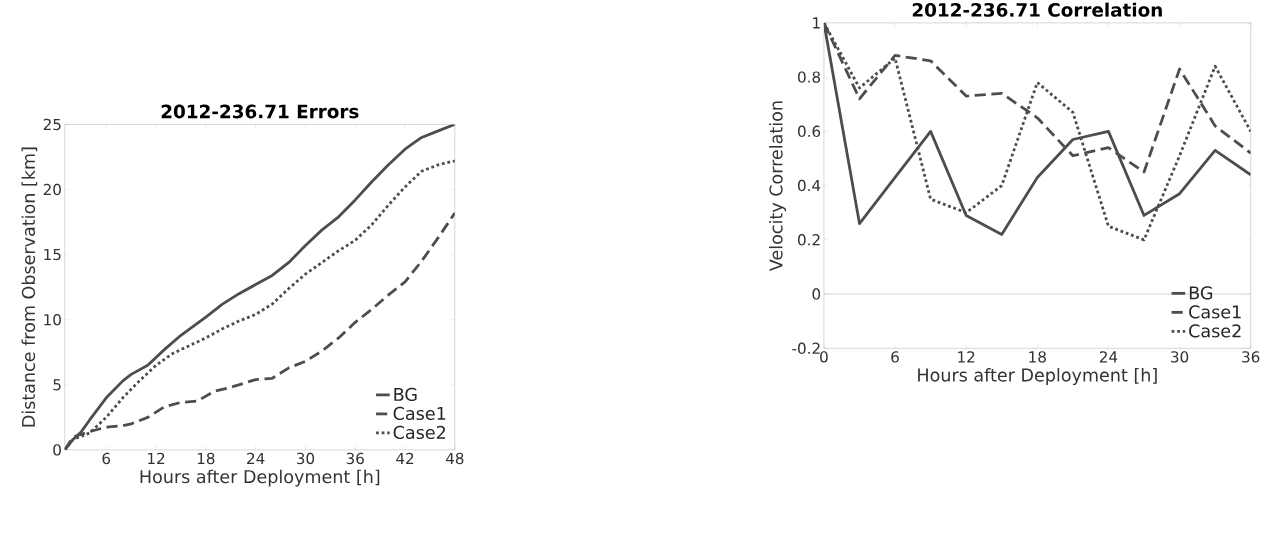 The height and width of the screenshot is (544, 1263). I want to click on y-tick-label: 0.4, so click(809, 186).